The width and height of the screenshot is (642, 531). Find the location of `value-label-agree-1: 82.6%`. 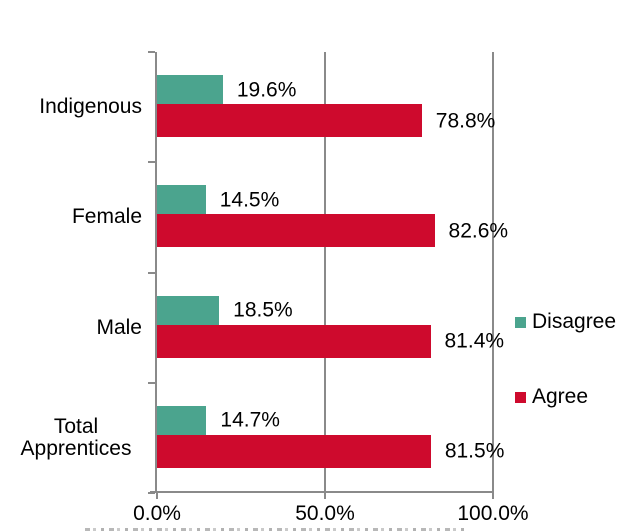

value-label-agree-1: 82.6% is located at coordinates (478, 231).